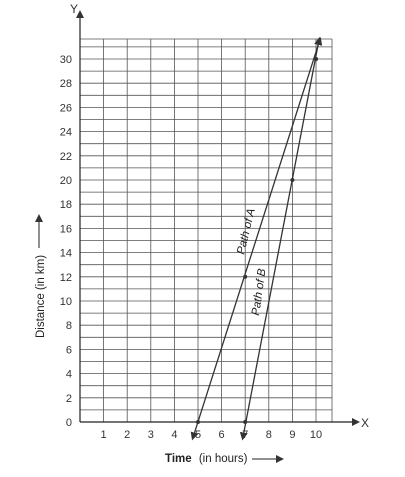 Image resolution: width=405 pixels, height=477 pixels. What do you see at coordinates (174, 435) in the screenshot?
I see `x-tick-label: 4` at bounding box center [174, 435].